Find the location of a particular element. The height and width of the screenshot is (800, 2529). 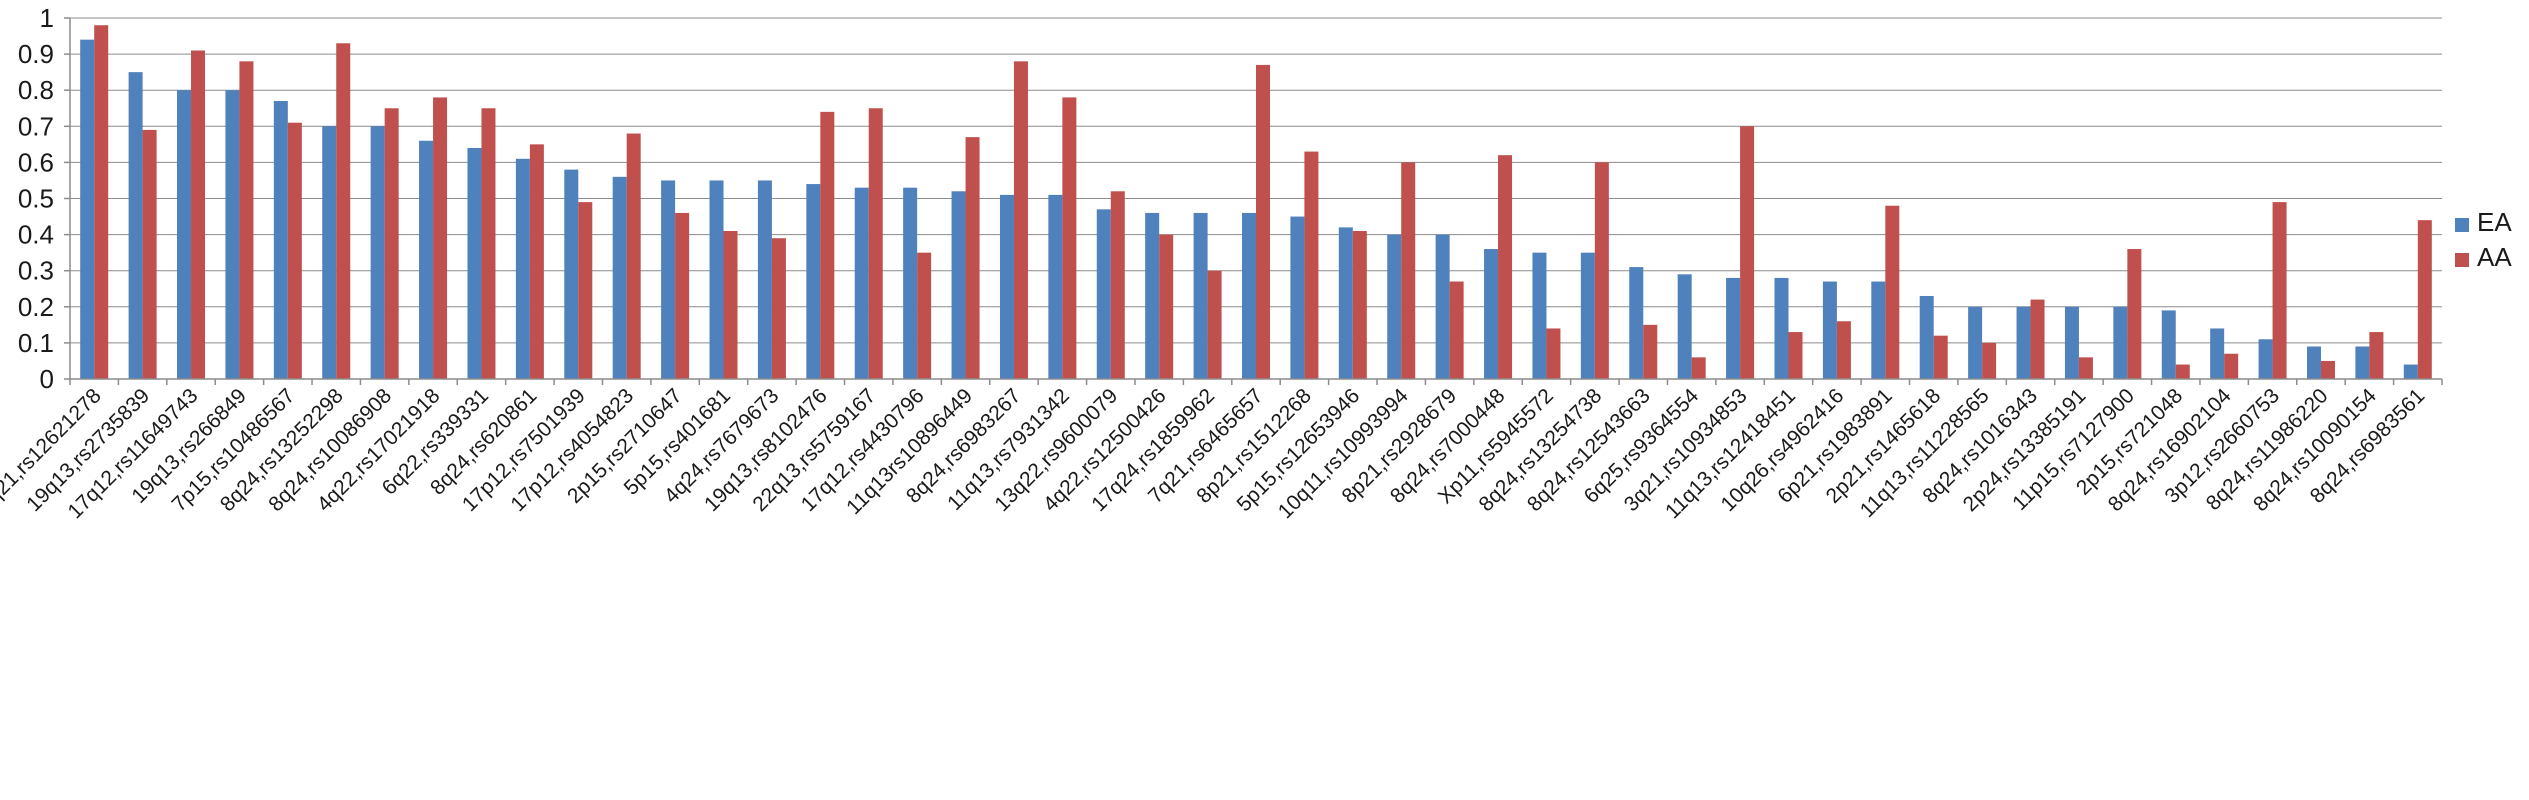

y-tick-label: 0 is located at coordinates (47, 379).